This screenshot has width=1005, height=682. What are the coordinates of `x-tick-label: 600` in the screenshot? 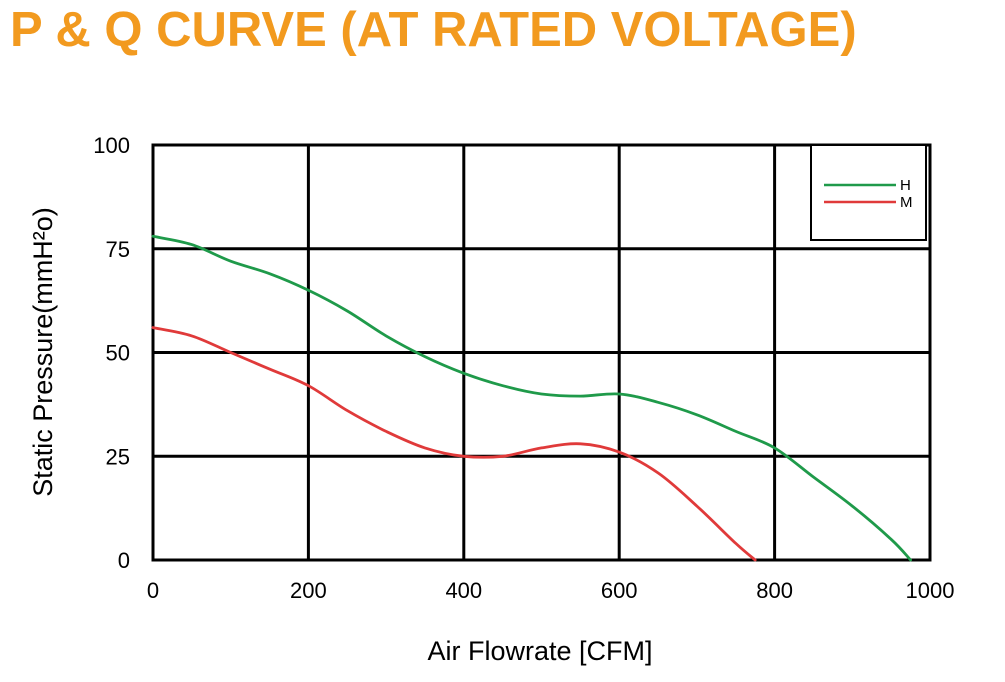 It's located at (619, 590).